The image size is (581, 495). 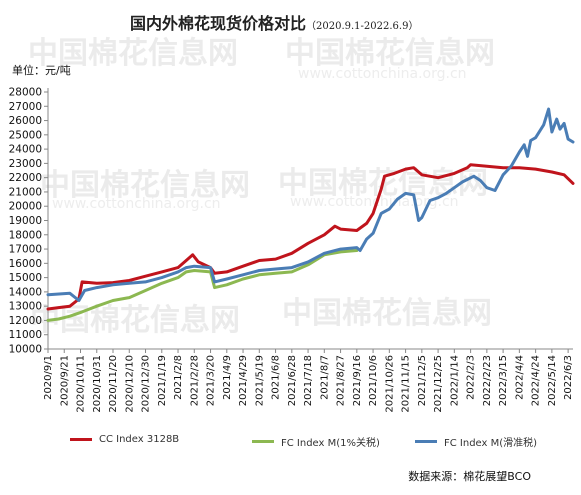 What do you see at coordinates (25, 221) in the screenshot?
I see `y-tick-label: 19000` at bounding box center [25, 221].